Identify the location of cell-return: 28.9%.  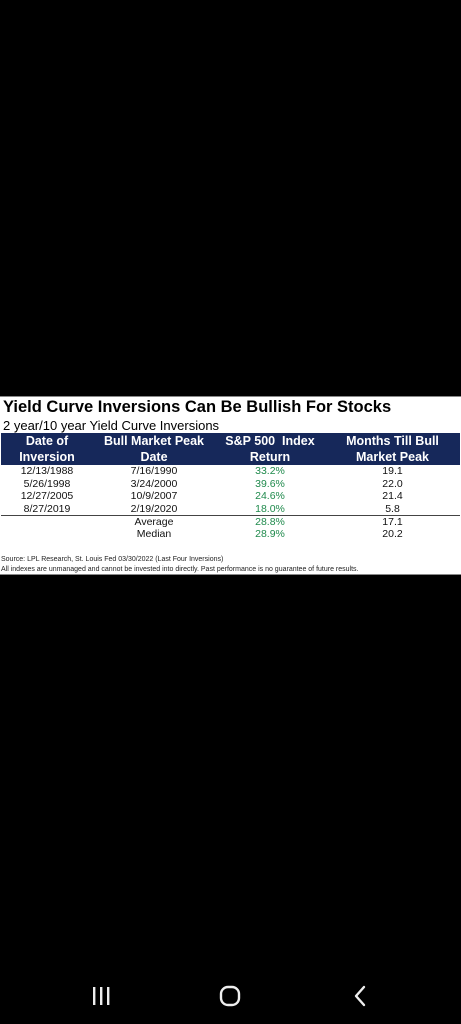
(270, 534).